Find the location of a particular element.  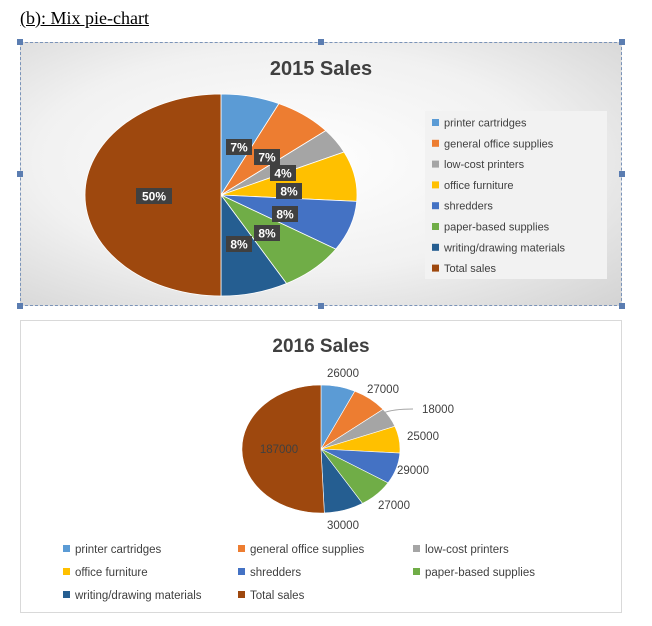

legend-2015-item-shredders: shredders is located at coordinates (462, 207).